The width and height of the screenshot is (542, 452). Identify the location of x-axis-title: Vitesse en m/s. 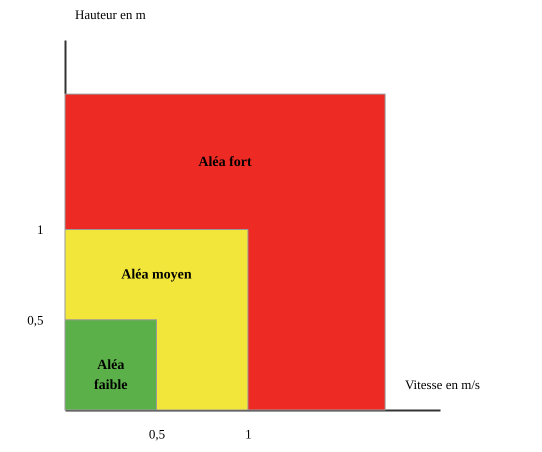
(442, 384).